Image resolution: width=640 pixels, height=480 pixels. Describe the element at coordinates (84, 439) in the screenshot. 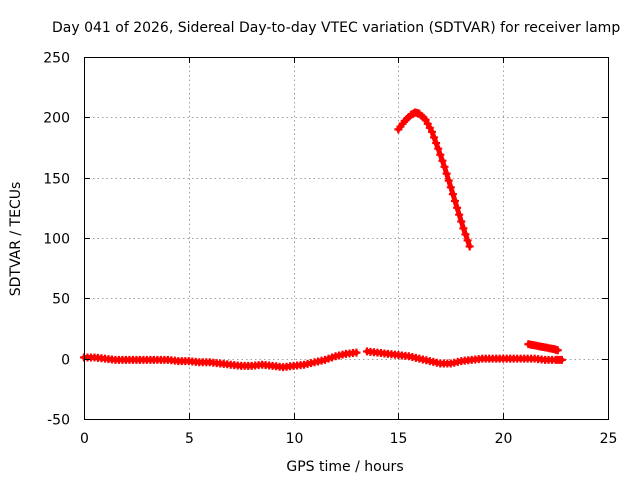

I see `x-tick-label: 0` at that location.